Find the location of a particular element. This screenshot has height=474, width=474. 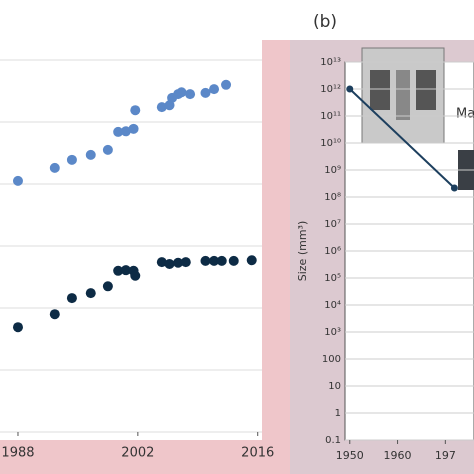

y-tick-label: 0.1 is located at coordinates (333, 440).